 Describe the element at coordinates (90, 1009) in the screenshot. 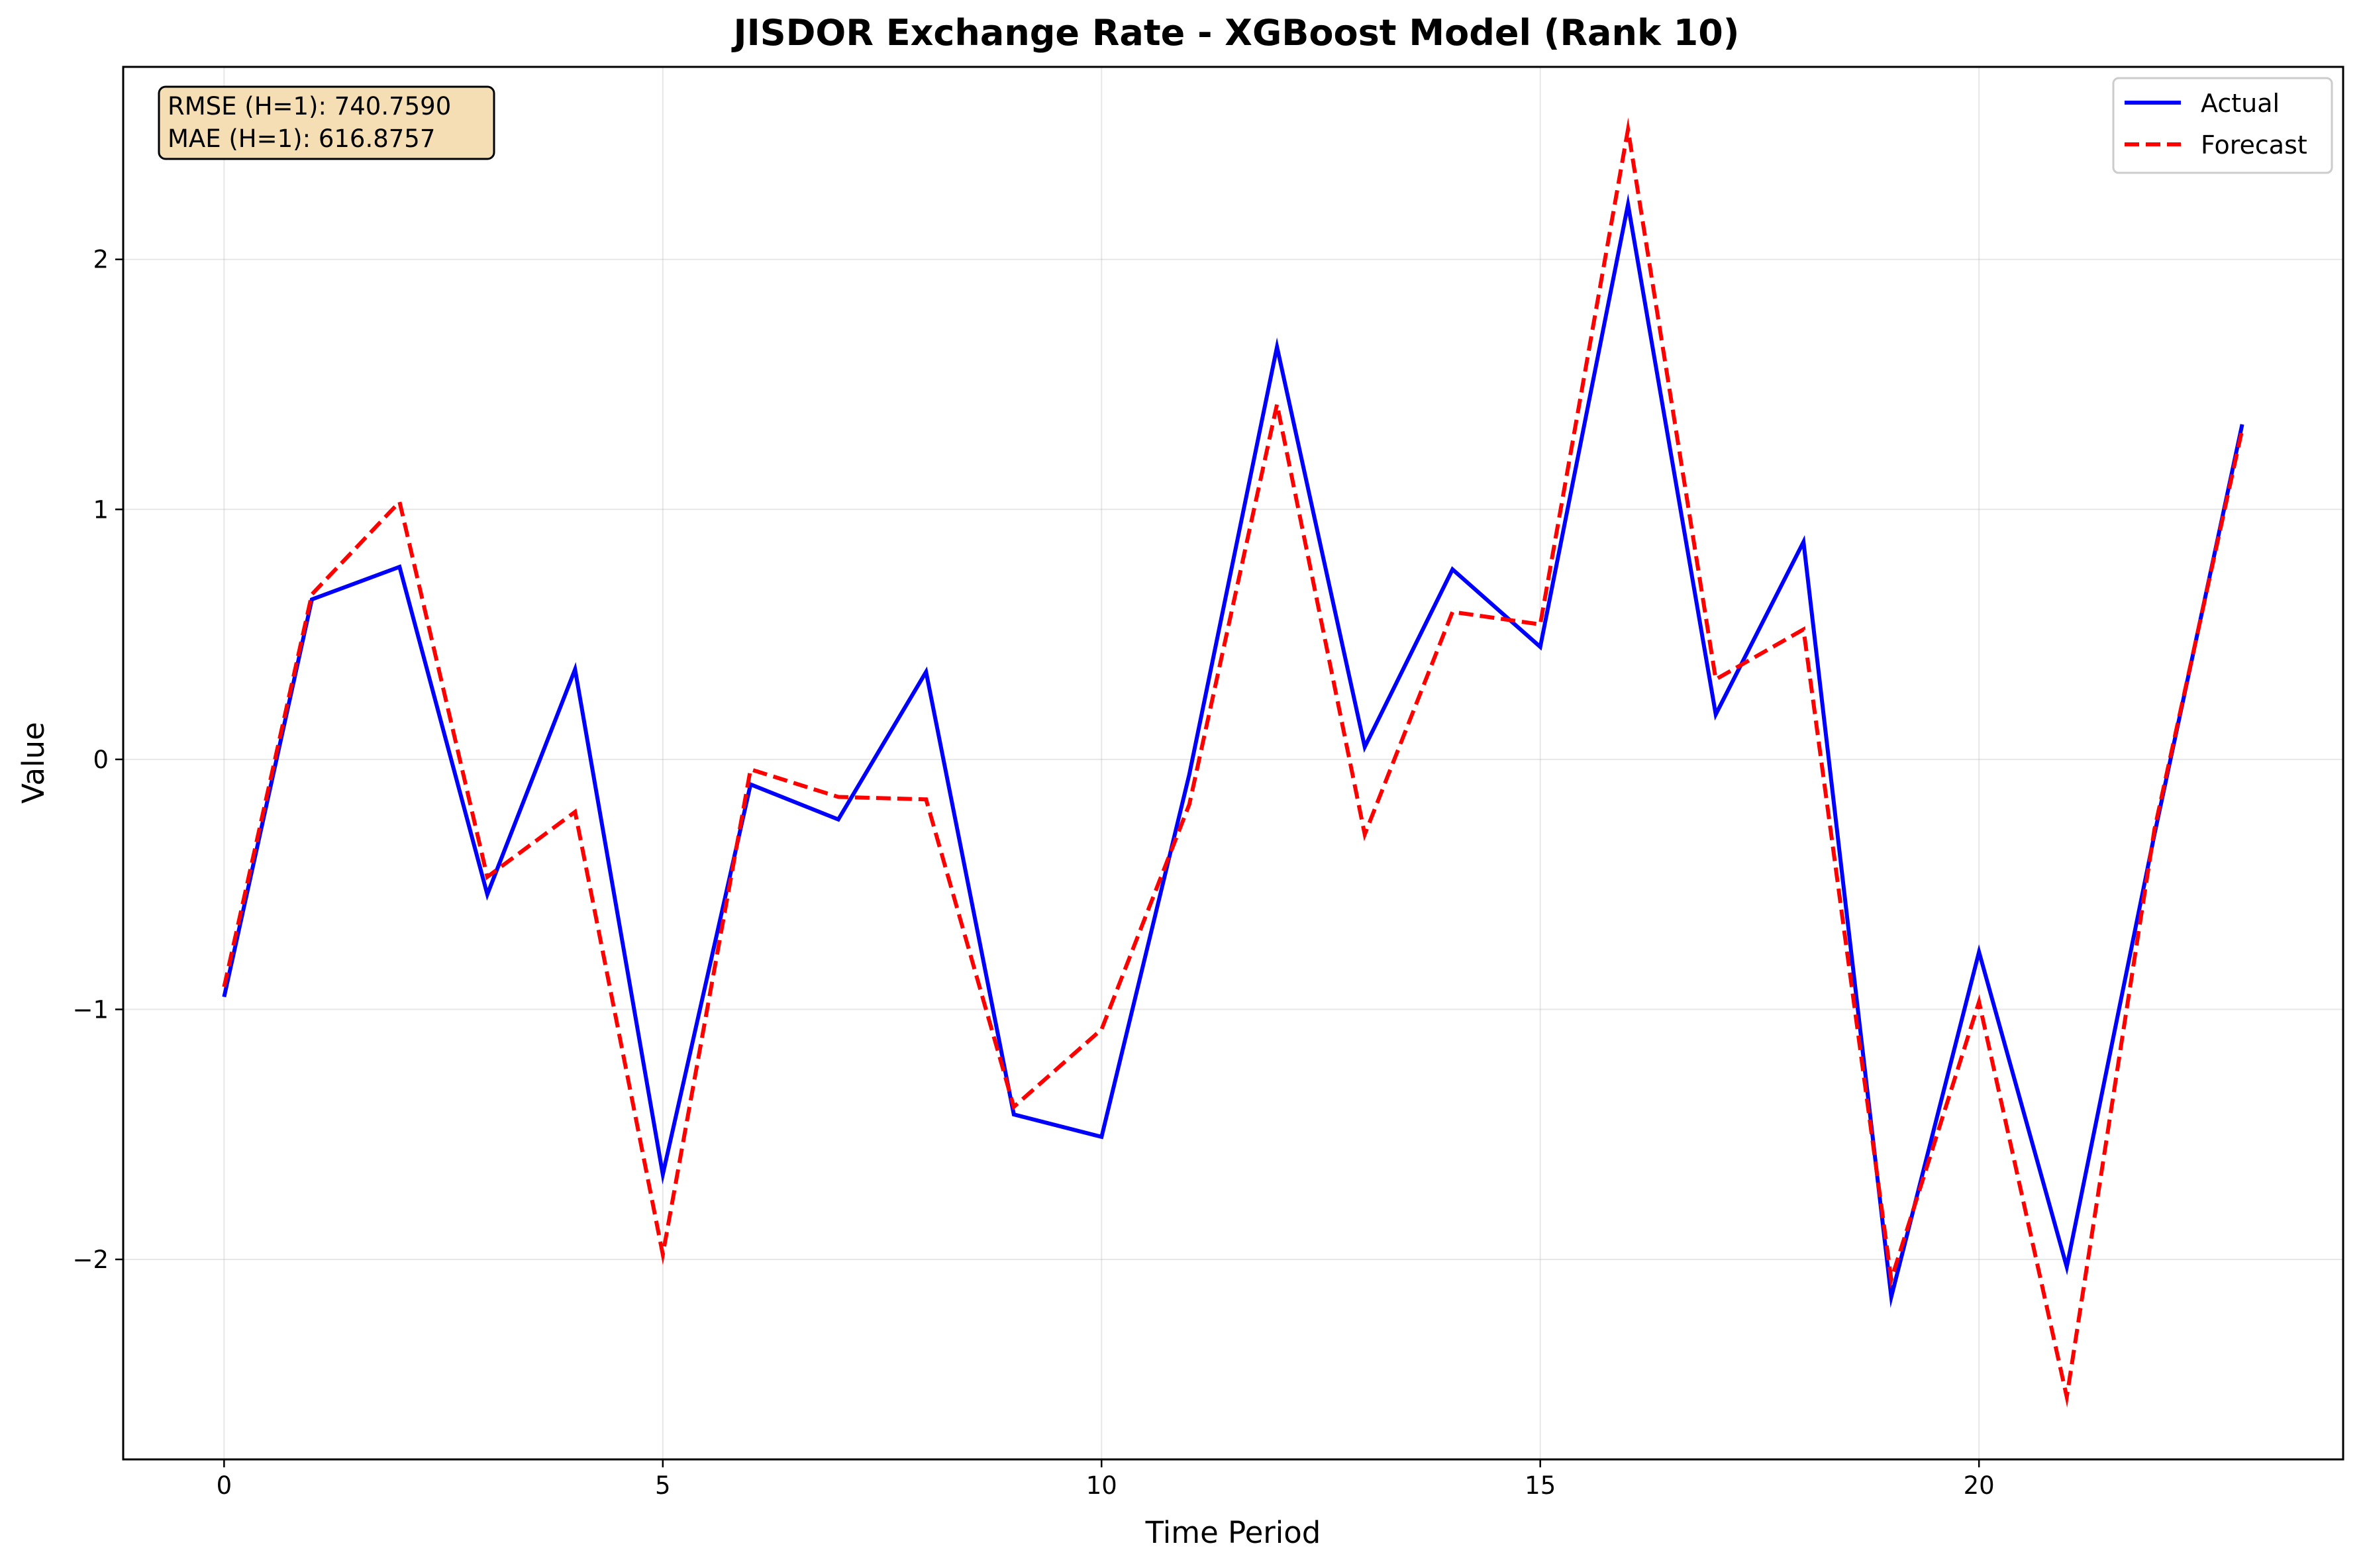

I see `y-tick-label: −1` at that location.